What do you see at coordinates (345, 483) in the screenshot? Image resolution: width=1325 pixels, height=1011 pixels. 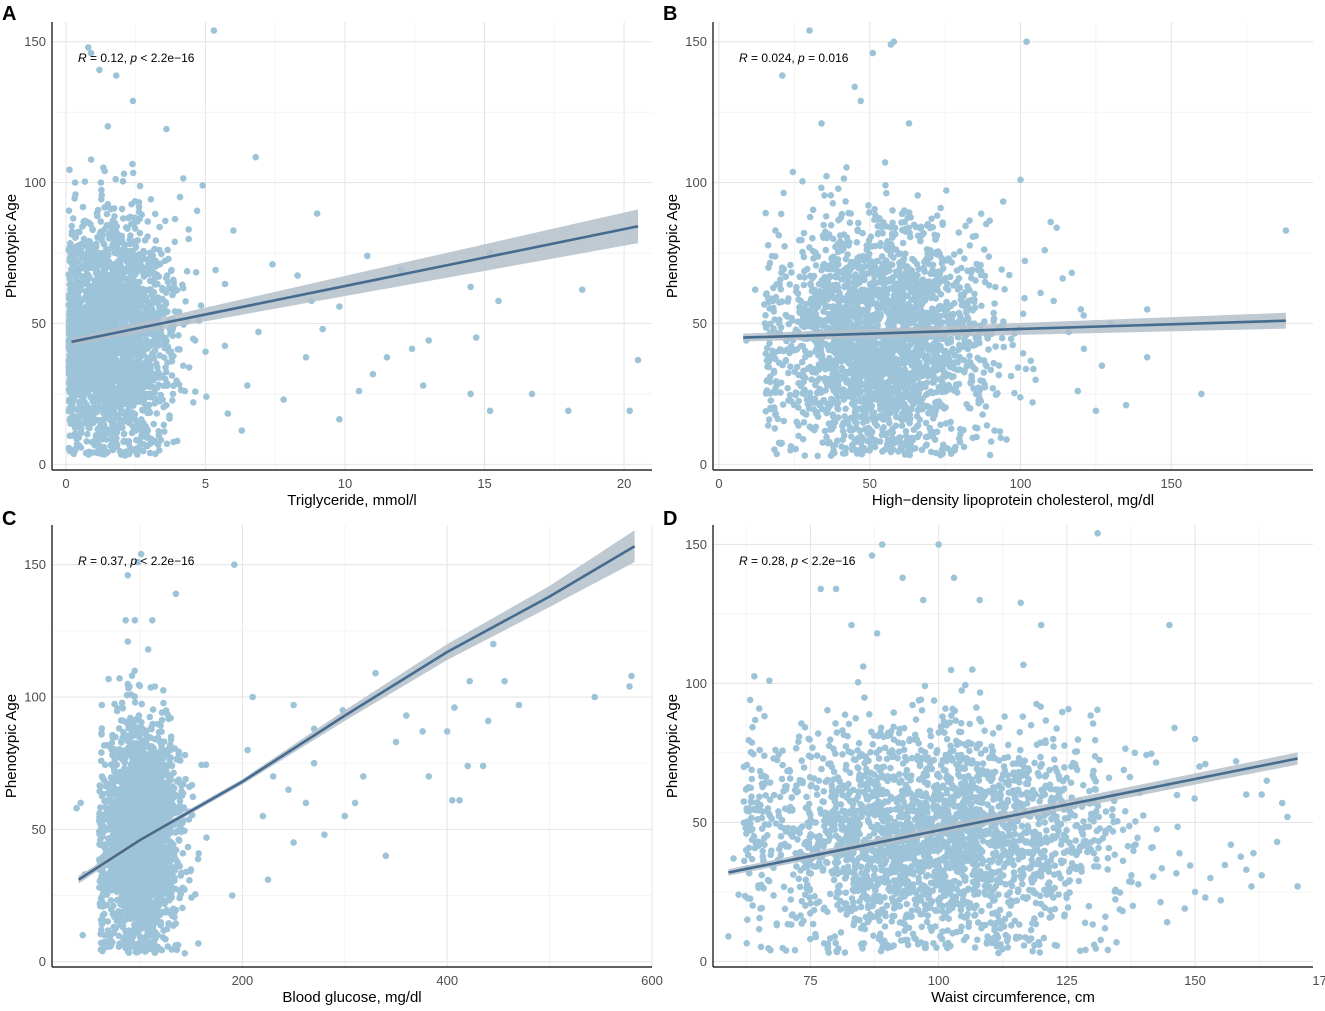 I see `x-tick-label: 10` at bounding box center [345, 483].